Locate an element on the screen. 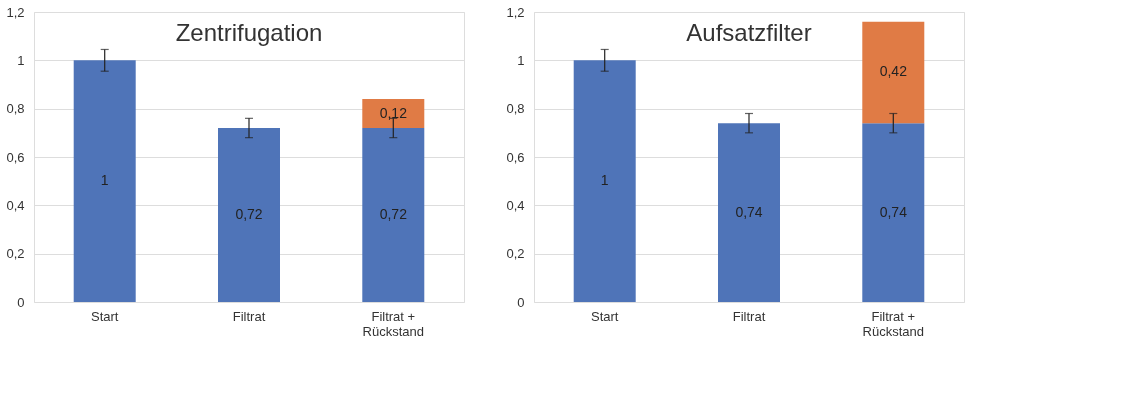 The height and width of the screenshot is (415, 1138). data-label: 0,12 is located at coordinates (393, 112).